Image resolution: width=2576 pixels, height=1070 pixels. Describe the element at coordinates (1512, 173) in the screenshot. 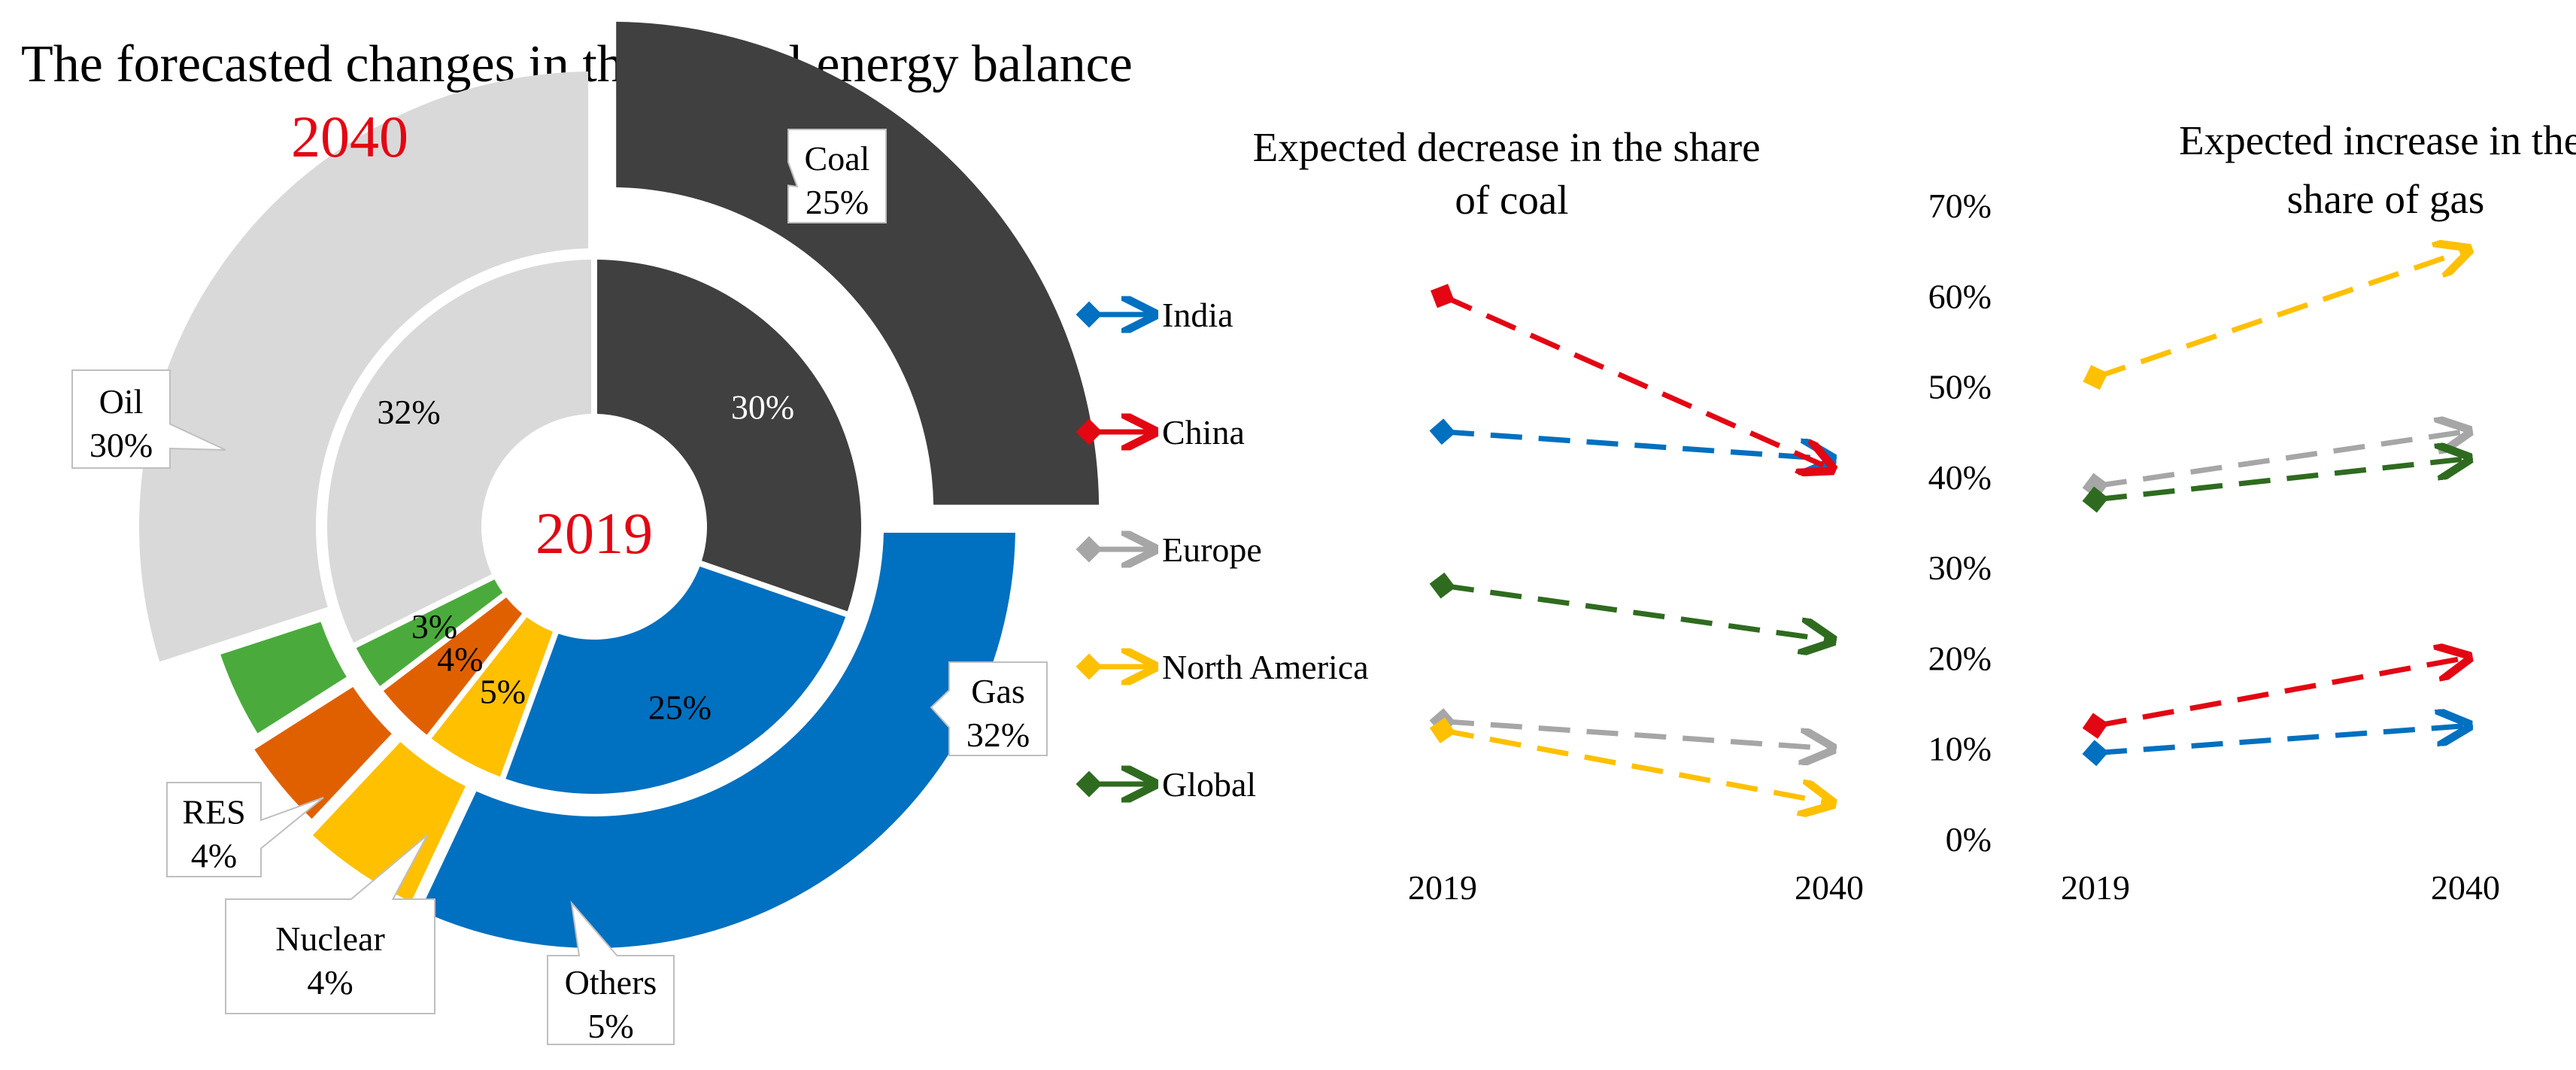

I see `coal-chart-title: Expected decrease in the share of coal` at that location.